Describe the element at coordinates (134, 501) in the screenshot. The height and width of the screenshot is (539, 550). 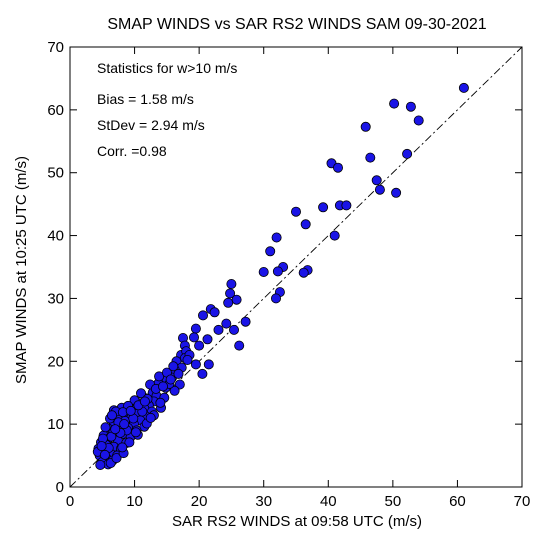
I see `x-tick-label: 10` at that location.